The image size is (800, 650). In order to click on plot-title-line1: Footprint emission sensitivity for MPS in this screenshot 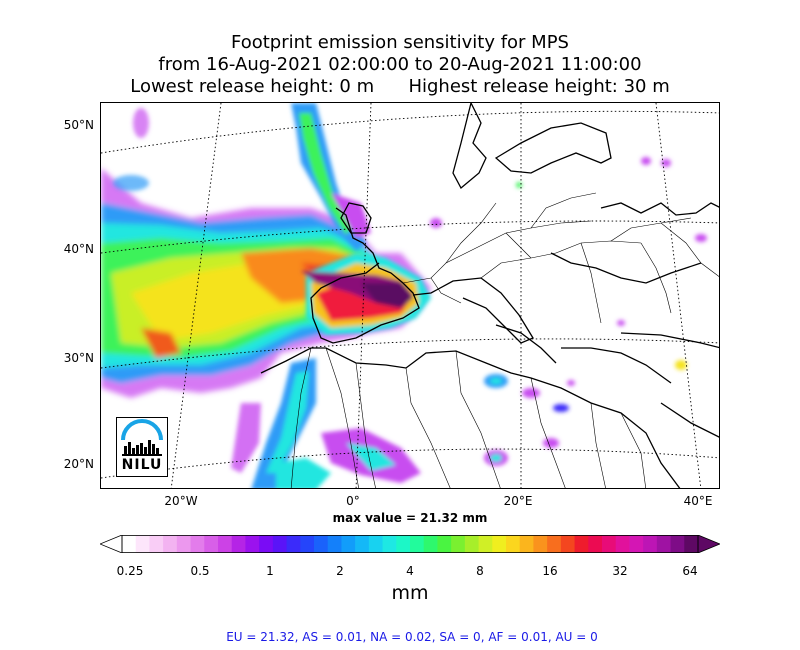, I will do `click(400, 42)`.